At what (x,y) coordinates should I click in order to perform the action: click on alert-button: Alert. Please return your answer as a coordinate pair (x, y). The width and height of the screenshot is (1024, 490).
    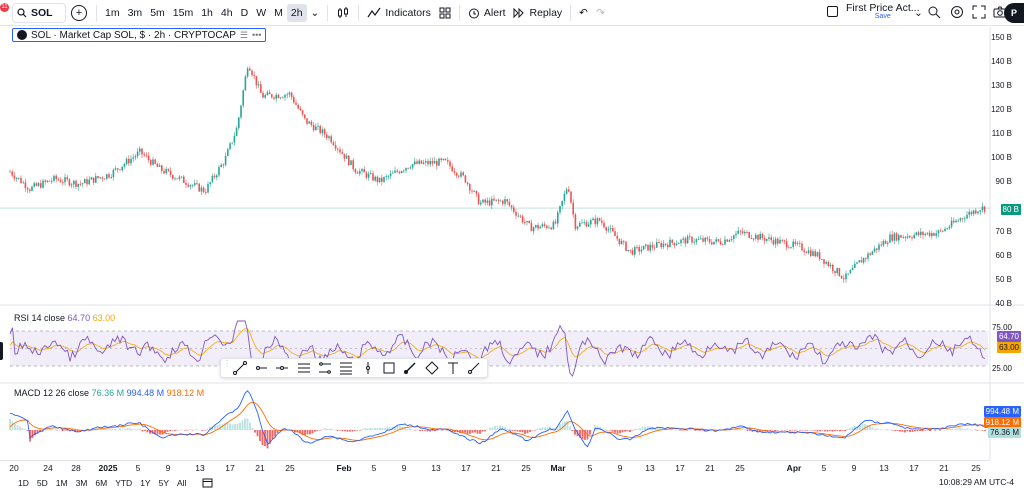
    Looking at the image, I should click on (487, 13).